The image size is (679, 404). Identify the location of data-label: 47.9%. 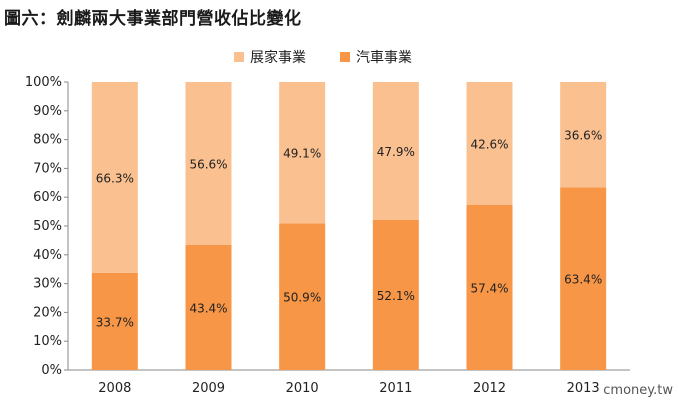
(396, 152).